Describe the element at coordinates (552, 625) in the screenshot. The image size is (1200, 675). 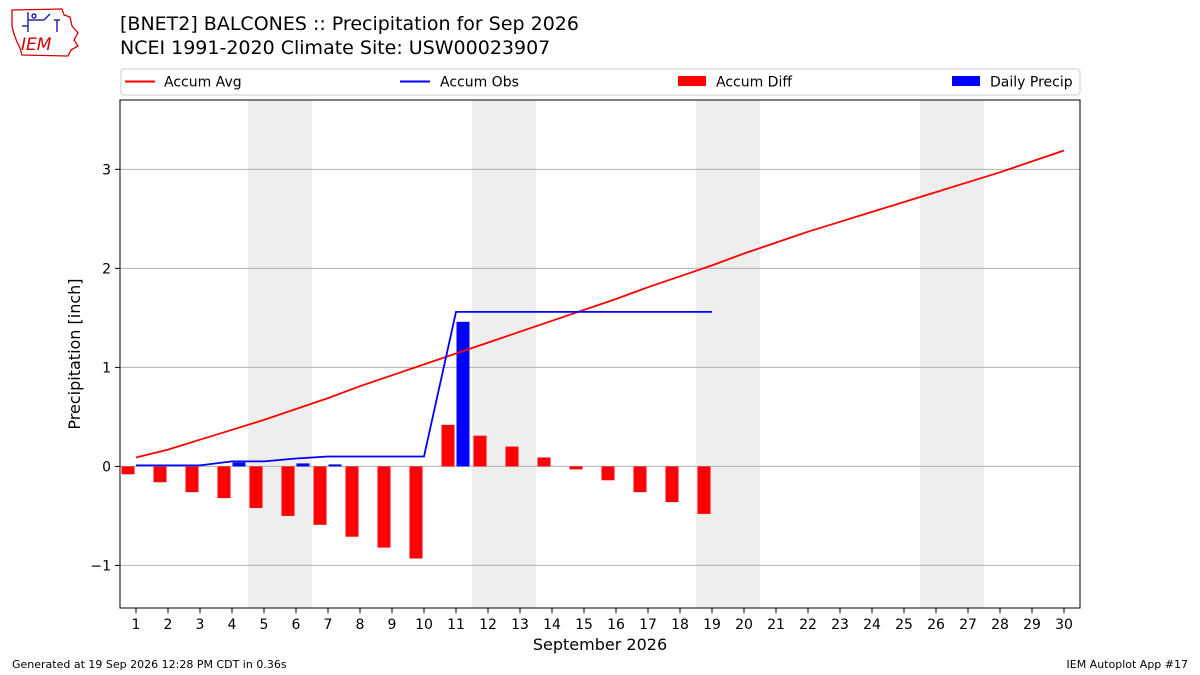
I see `x-tick-label: 14` at that location.